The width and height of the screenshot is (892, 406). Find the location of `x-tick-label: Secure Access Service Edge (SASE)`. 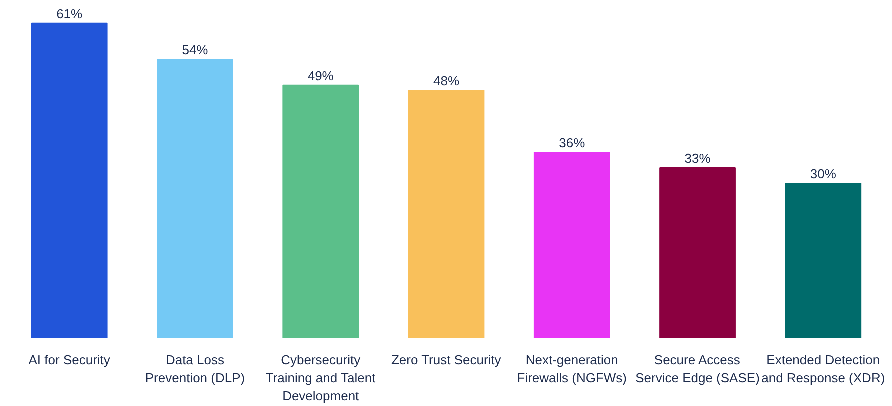

x-tick-label: Secure Access Service Edge (SASE) is located at coordinates (698, 369).